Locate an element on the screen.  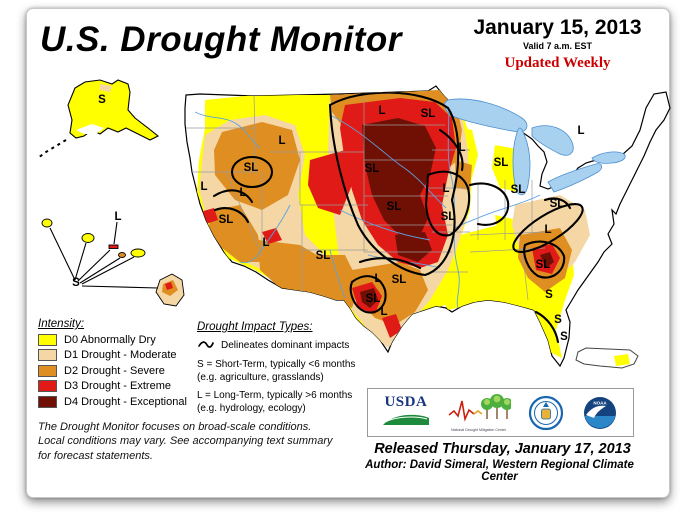
ndmc-caption: National Drought Mitigation Center is located at coordinates (479, 429).